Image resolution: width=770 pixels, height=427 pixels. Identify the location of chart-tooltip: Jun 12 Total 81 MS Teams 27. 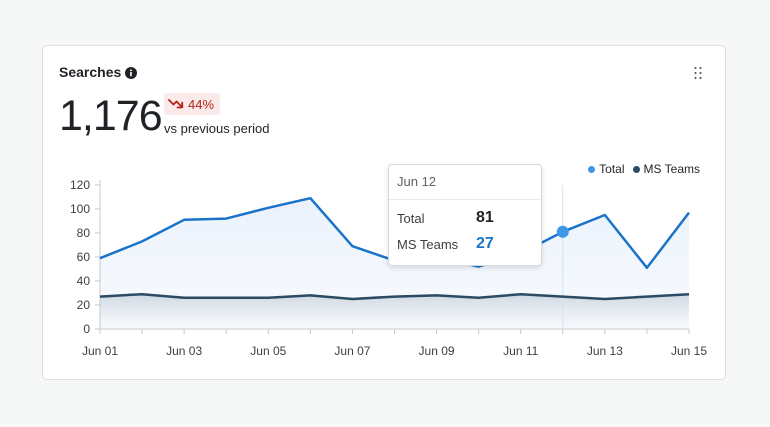
(465, 215).